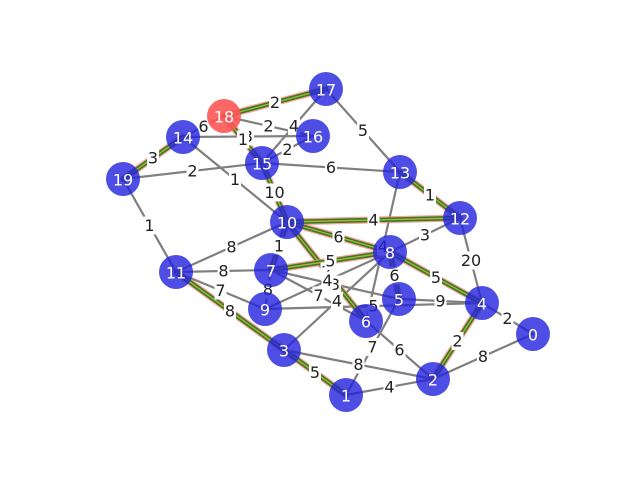  I want to click on svg-text: 9, so click(440, 301).